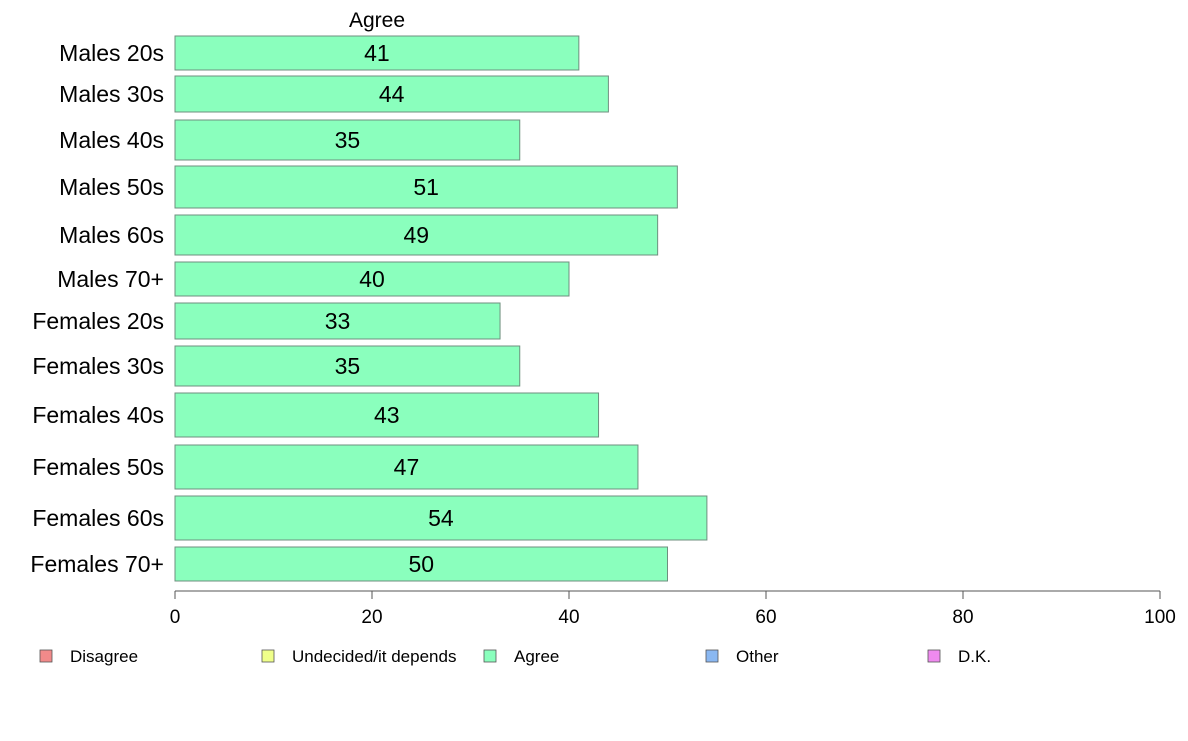 This screenshot has height=741, width=1188. What do you see at coordinates (765, 617) in the screenshot?
I see `x-tick-label: 60` at bounding box center [765, 617].